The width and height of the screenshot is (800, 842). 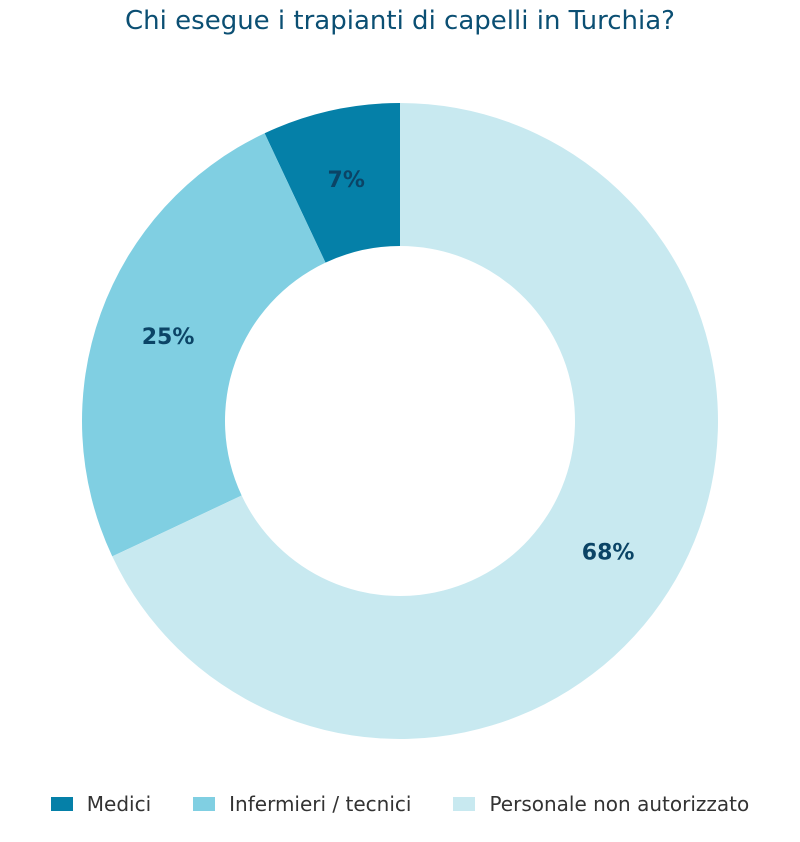 What do you see at coordinates (320, 804) in the screenshot?
I see `legend-label-infermieri: Infermieri / tecnici` at bounding box center [320, 804].